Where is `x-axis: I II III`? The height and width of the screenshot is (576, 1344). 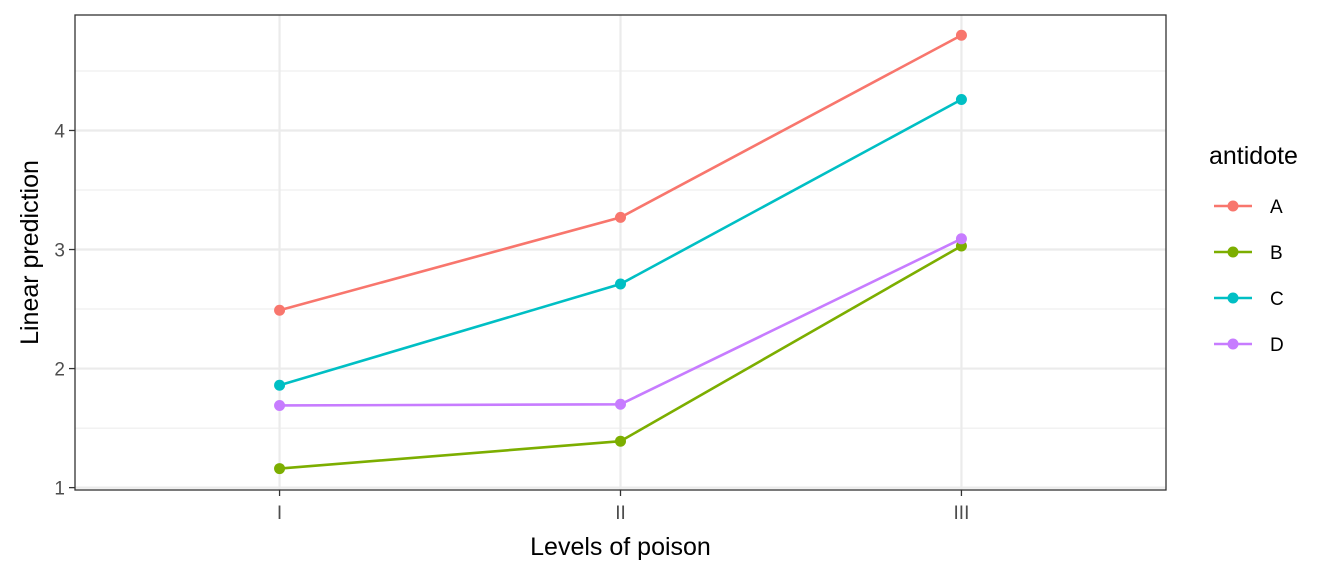 x-axis: I II III is located at coordinates (623, 507).